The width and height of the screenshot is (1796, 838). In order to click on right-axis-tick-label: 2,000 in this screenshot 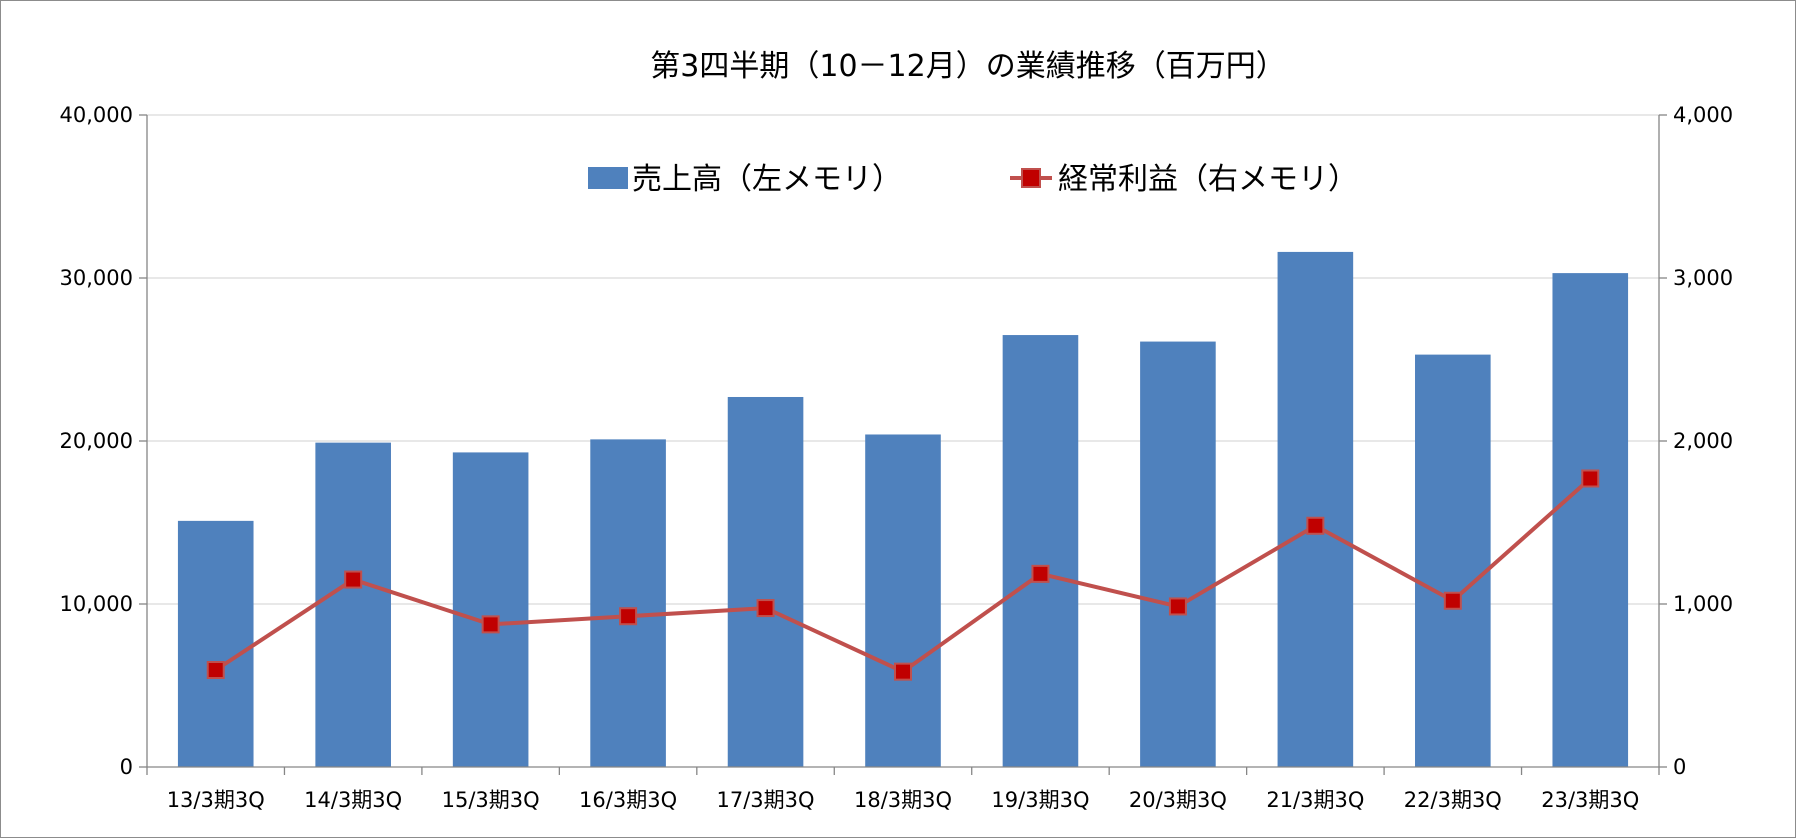, I will do `click(1703, 441)`.